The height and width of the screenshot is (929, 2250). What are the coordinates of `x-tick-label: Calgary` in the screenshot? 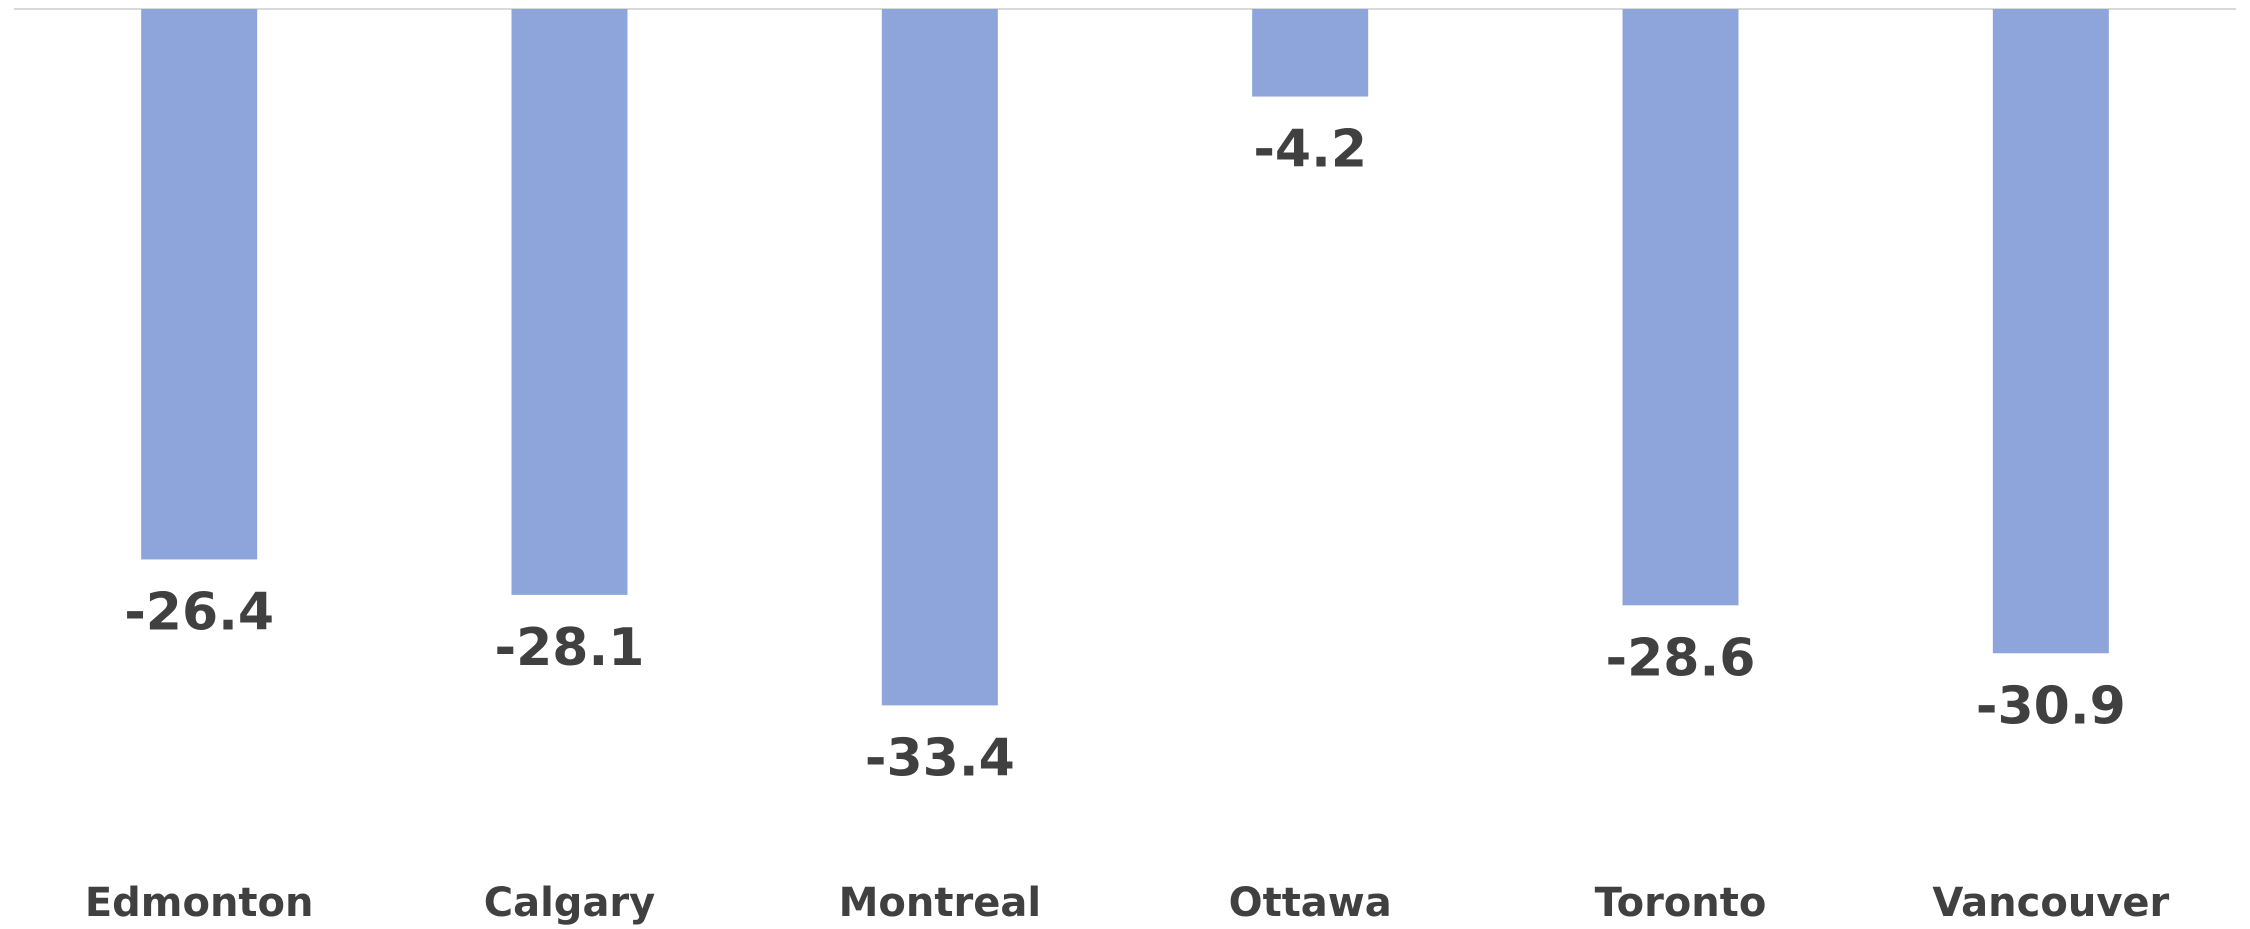 It's located at (569, 903).